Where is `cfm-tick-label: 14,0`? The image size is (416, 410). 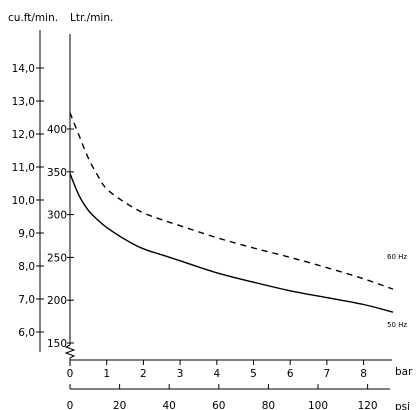
cfm-tick-label: 14,0 is located at coordinates (23, 69).